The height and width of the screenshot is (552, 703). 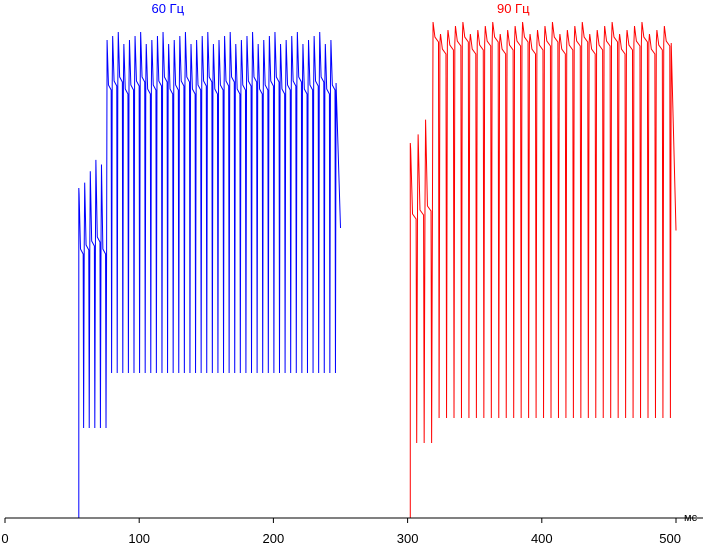 I want to click on series-labels: 60 Гц 90 Гц, so click(x=340, y=8).